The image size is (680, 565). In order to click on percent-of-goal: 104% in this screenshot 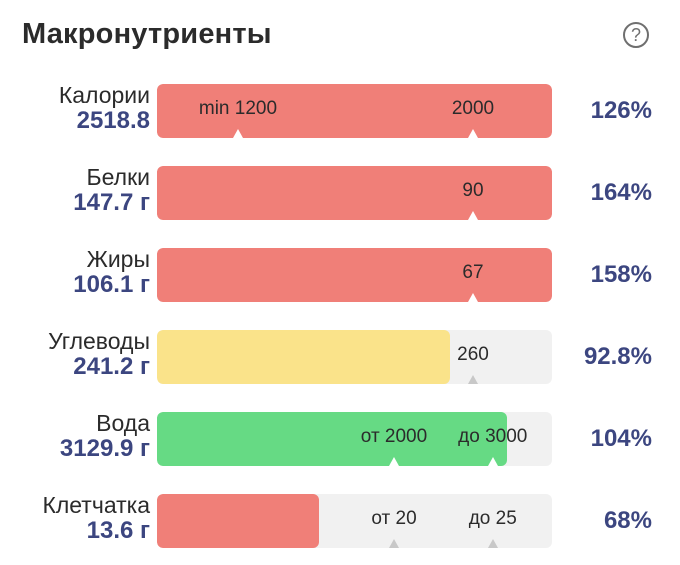, I will do `click(621, 438)`.